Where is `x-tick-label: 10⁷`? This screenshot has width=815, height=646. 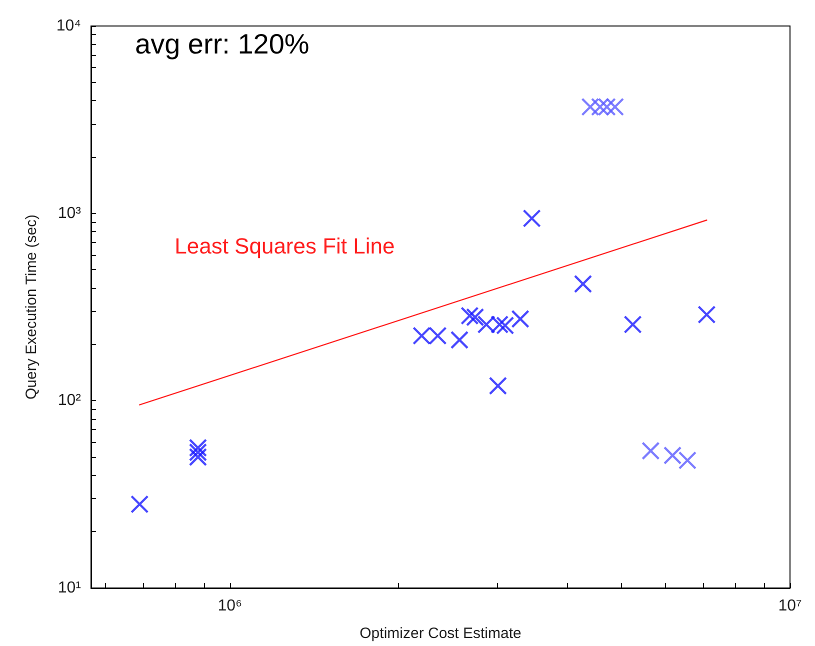
x-tick-label: 10⁷ is located at coordinates (790, 606).